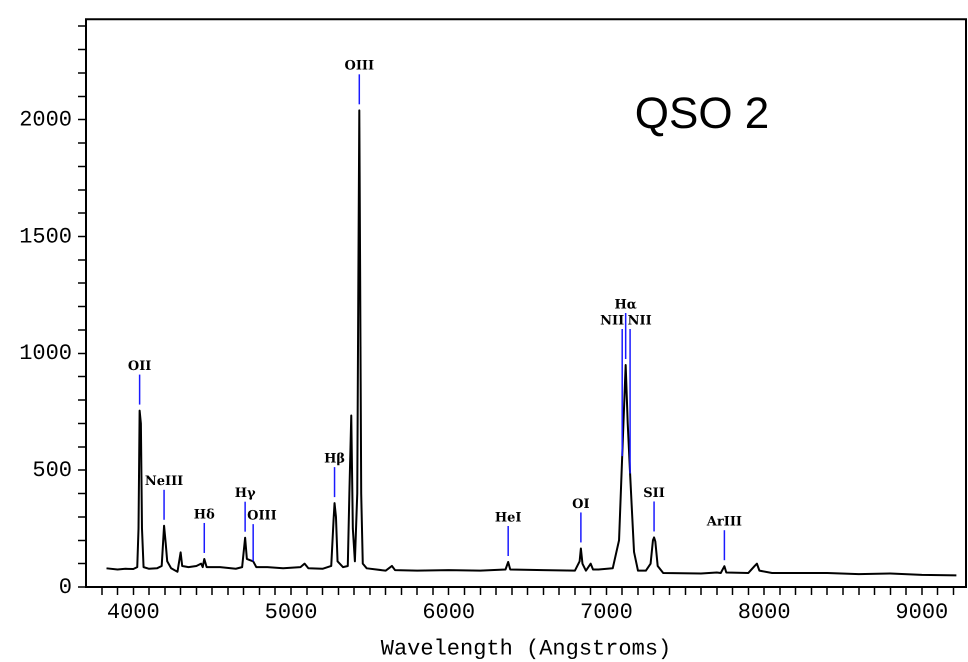  Describe the element at coordinates (140, 366) in the screenshot. I see `annotation: OII` at that location.